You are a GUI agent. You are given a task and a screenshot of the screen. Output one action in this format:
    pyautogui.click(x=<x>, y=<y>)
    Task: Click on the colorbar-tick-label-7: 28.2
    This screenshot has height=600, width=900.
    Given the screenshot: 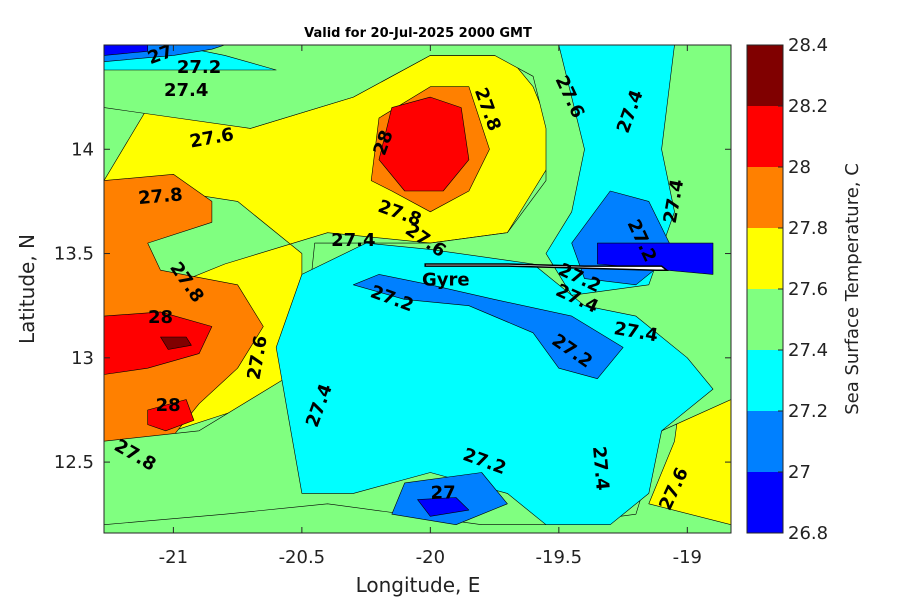 What is the action you would take?
    pyautogui.click(x=808, y=106)
    